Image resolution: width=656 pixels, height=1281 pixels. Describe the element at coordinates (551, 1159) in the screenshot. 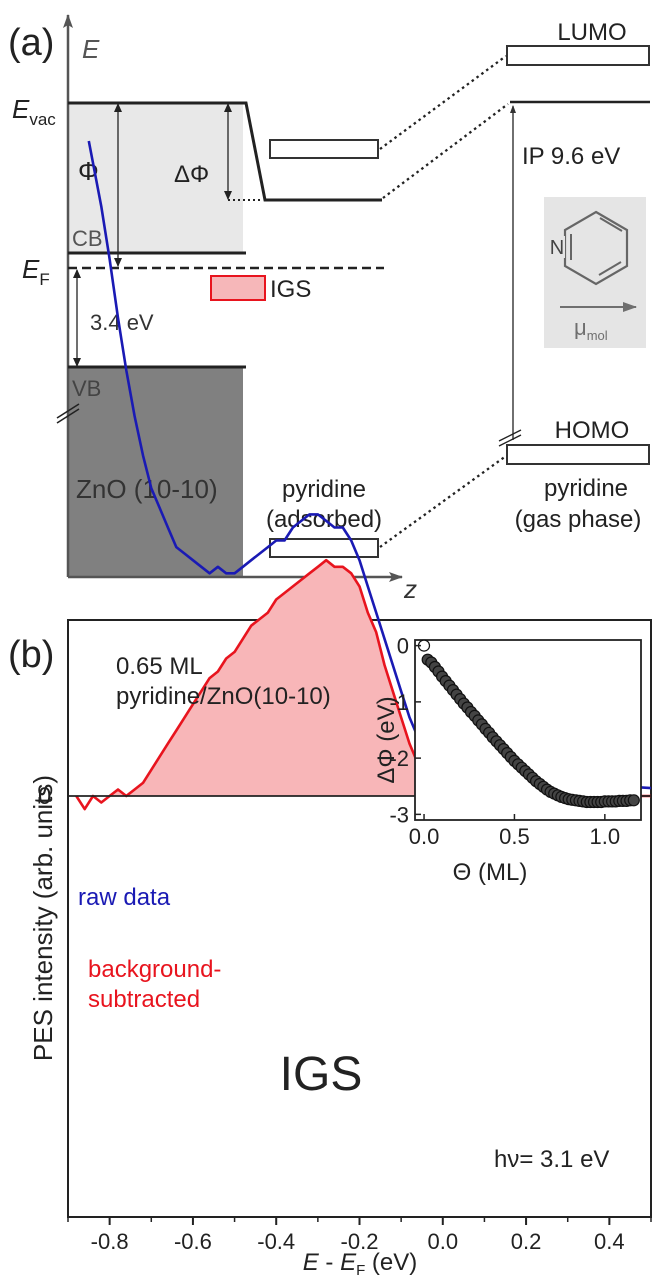

I see `photon-energy-label: hν= 3.1 eV` at that location.